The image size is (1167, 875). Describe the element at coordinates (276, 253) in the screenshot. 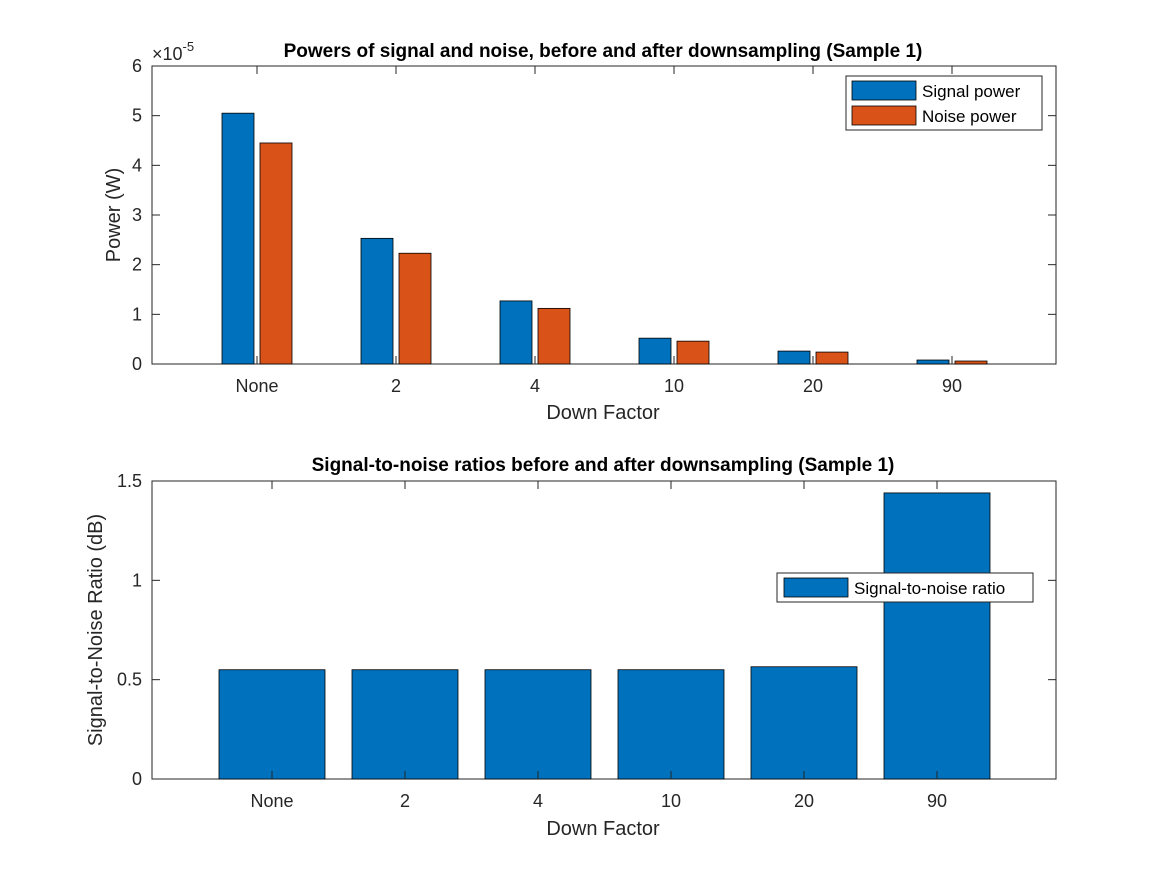

I see `power-bar-noise-power-none` at that location.